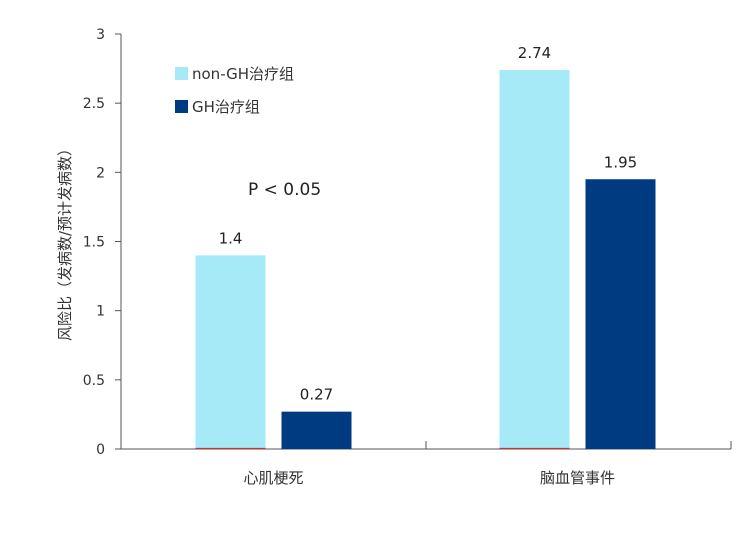 The image size is (750, 538). Describe the element at coordinates (429, 478) in the screenshot. I see `category-labels: 心肌梗死 脑血管事件` at that location.